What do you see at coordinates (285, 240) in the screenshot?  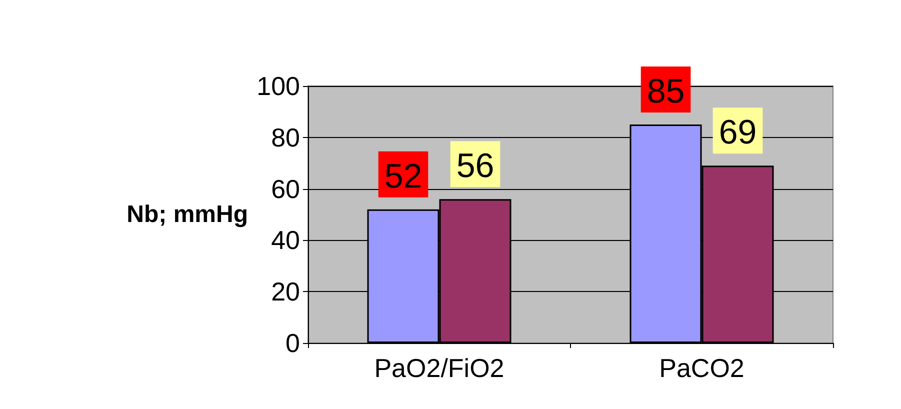 I see `y-tick-label: 40` at bounding box center [285, 240].